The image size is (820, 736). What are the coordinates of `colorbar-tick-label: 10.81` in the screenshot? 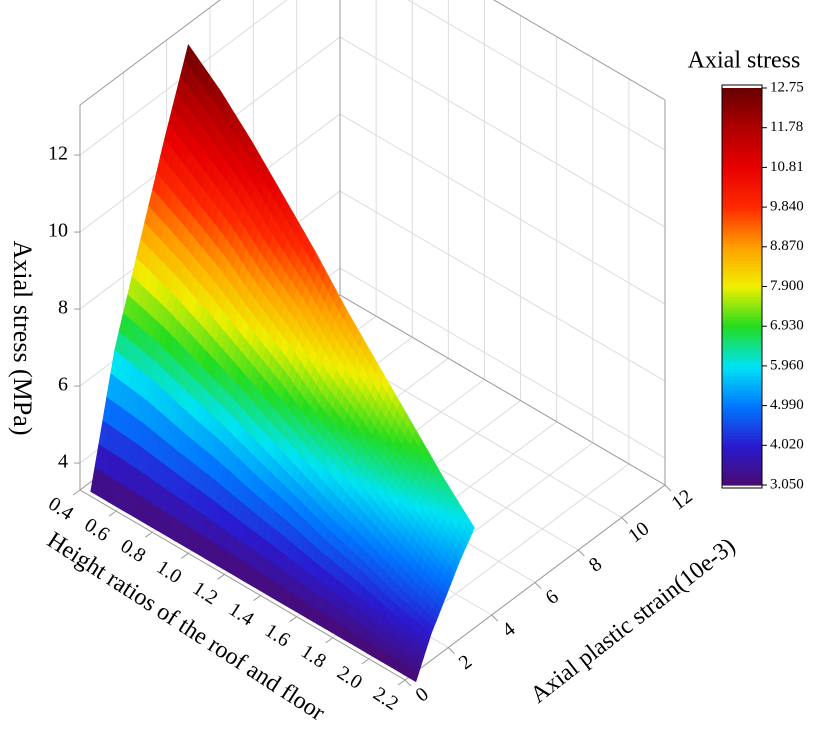 It's located at (787, 167).